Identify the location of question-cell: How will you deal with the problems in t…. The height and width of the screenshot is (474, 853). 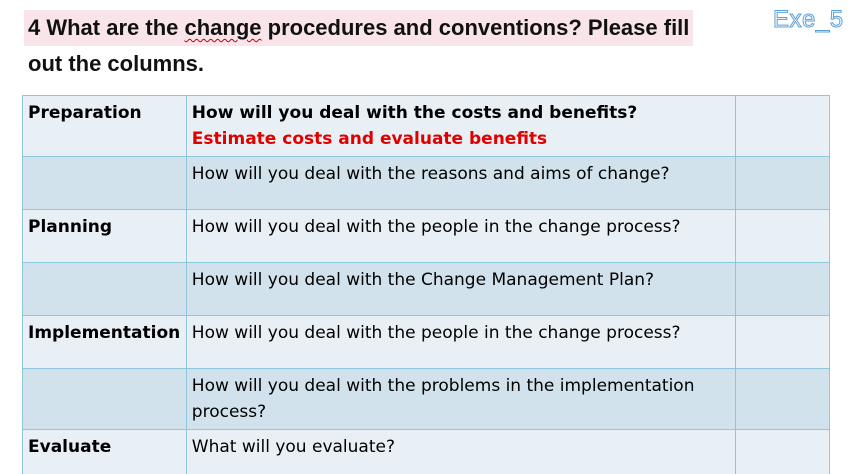
(460, 399).